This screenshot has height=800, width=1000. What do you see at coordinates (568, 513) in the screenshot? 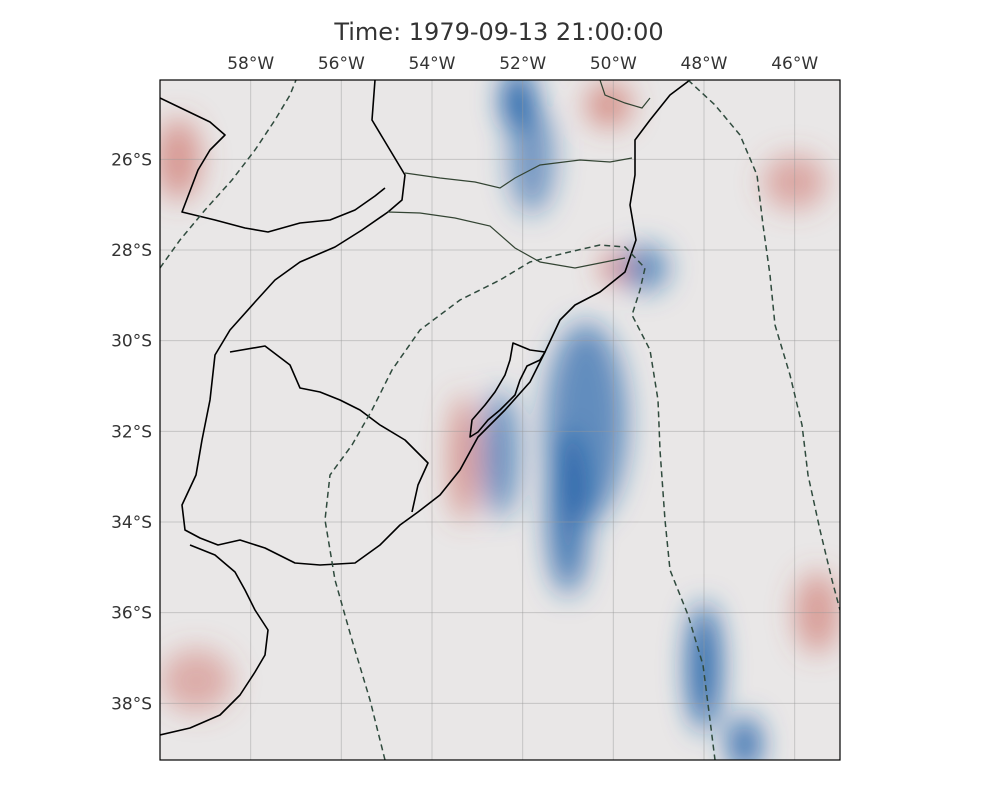
I see `field-negative-band-south` at bounding box center [568, 513].